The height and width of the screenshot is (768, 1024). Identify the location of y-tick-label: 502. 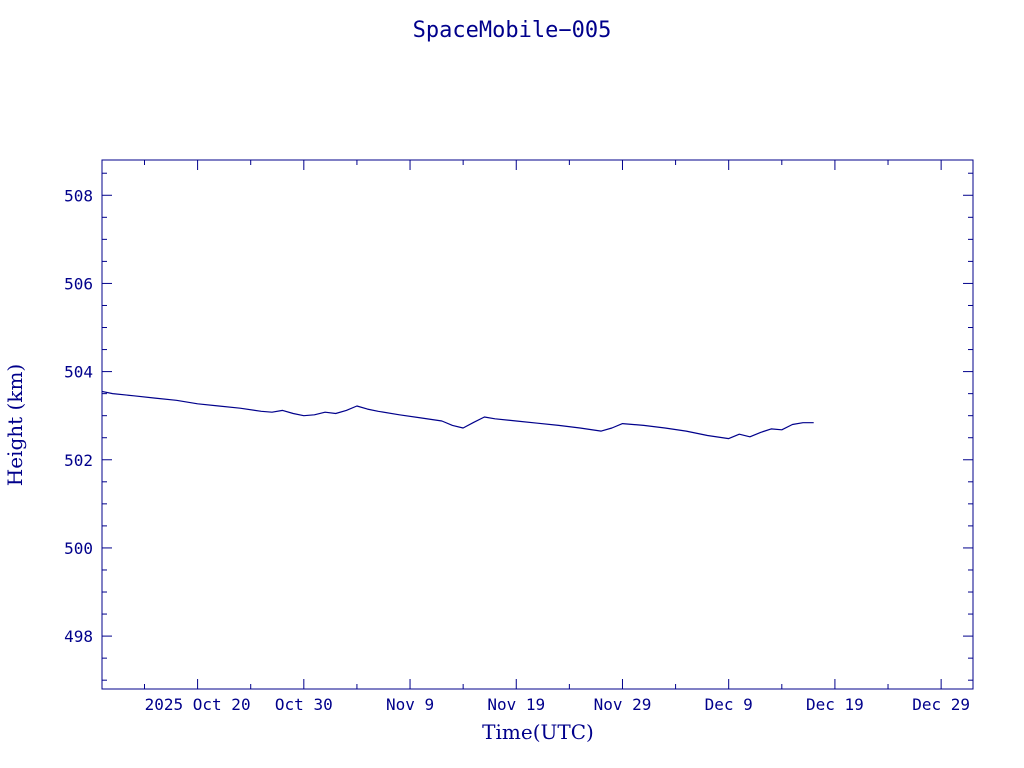
(78, 460).